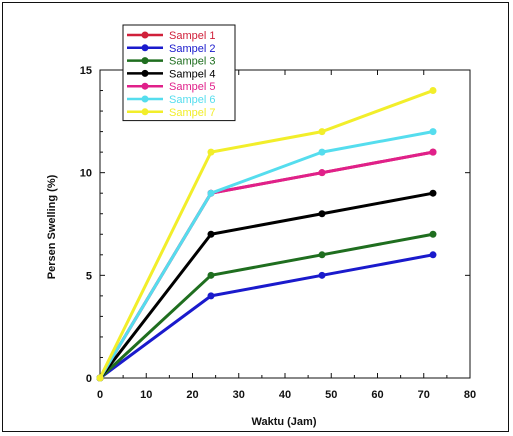 This screenshot has height=436, width=513. Describe the element at coordinates (285, 395) in the screenshot. I see `x-tick-label: 40` at that location.